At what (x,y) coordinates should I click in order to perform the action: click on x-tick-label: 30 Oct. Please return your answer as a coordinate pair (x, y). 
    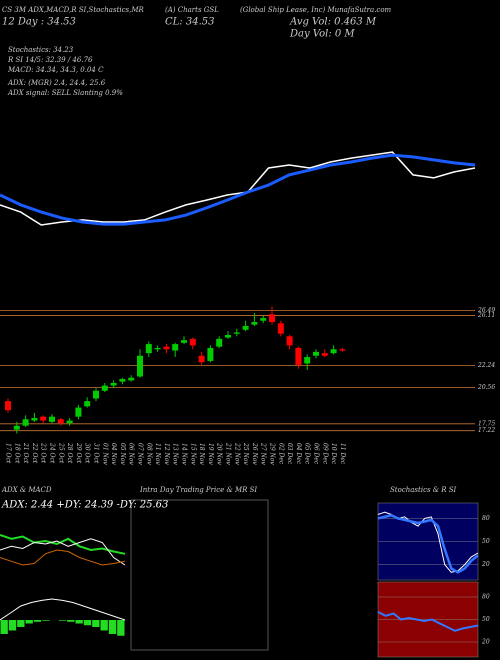
    Looking at the image, I should click on (87, 453).